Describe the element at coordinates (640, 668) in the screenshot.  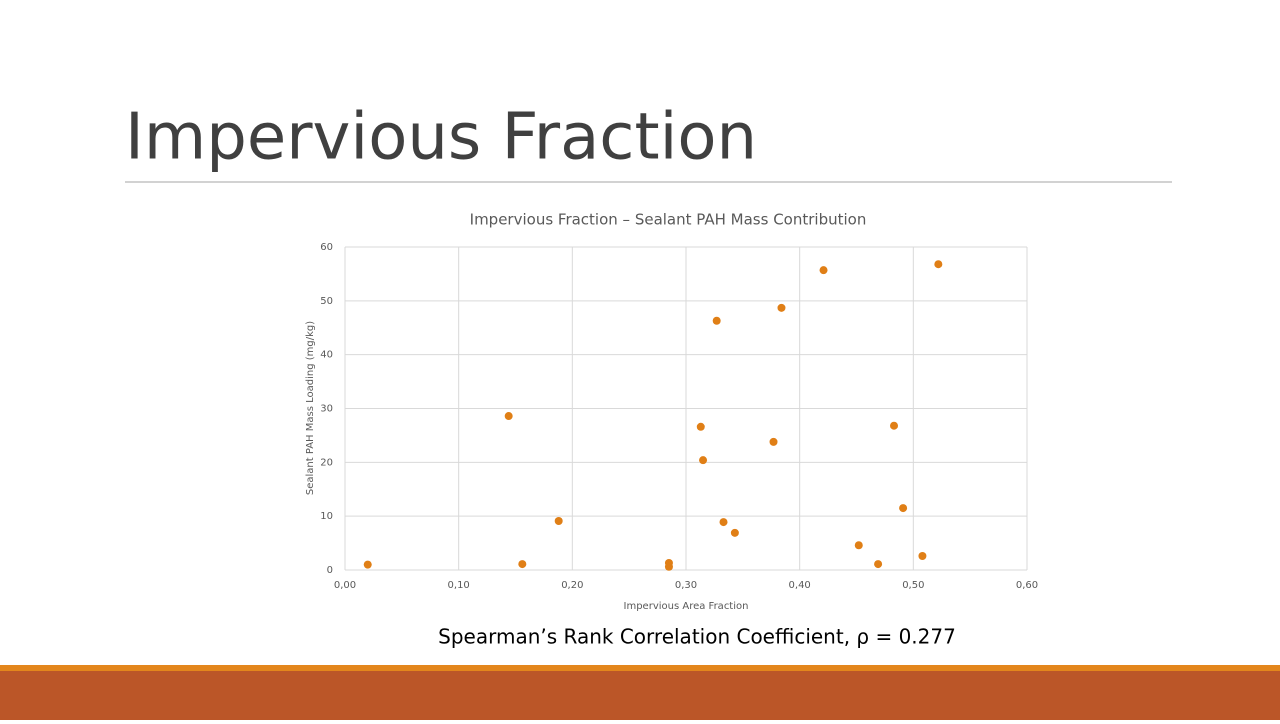
I see `footer-stripe` at that location.